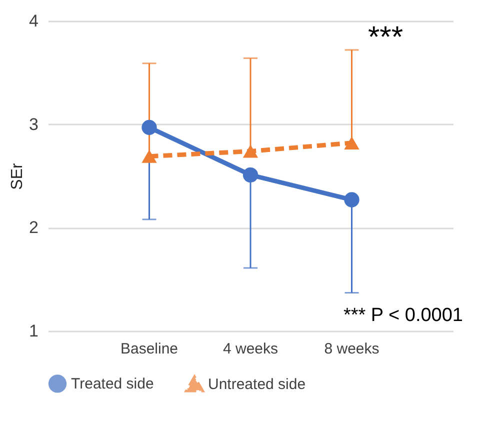 Image resolution: width=500 pixels, height=425 pixels. I want to click on annotation: ***, so click(386, 37).